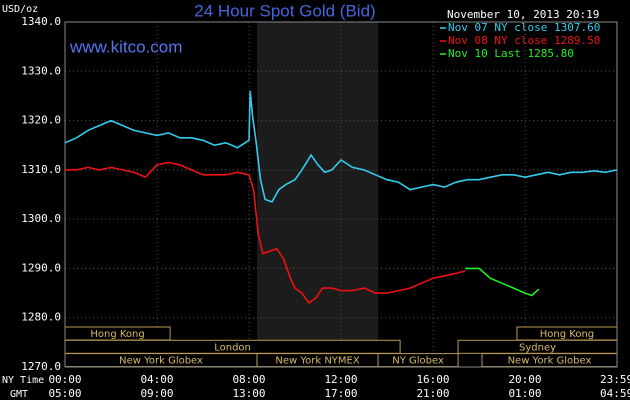 Image resolution: width=630 pixels, height=400 pixels. I want to click on legend-label: Nov 10 Last 1285.80, so click(511, 53).